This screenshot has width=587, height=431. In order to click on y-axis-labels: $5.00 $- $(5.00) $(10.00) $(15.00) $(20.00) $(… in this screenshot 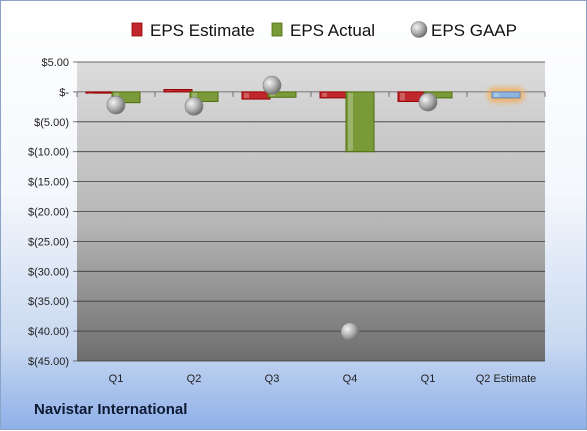, I will do `click(48, 212)`.